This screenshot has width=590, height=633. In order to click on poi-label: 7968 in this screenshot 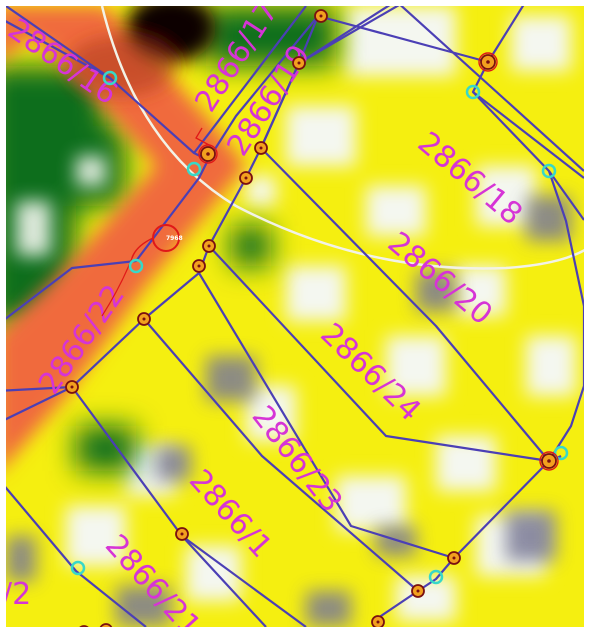, I will do `click(174, 238)`.